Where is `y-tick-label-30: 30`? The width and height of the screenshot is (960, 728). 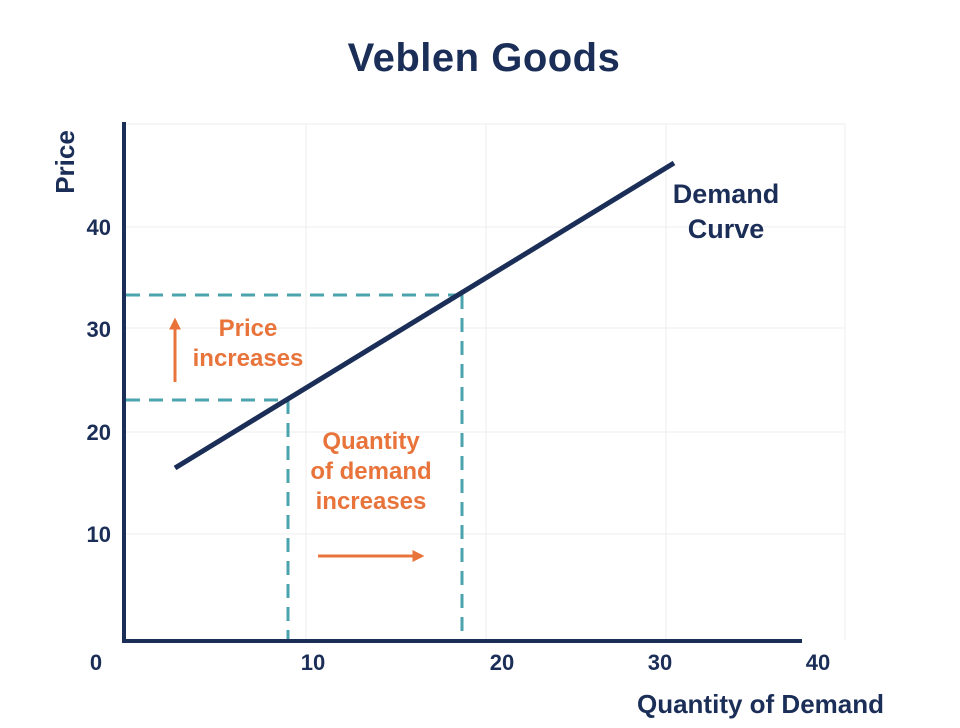 y-tick-label-30: 30 is located at coordinates (99, 329).